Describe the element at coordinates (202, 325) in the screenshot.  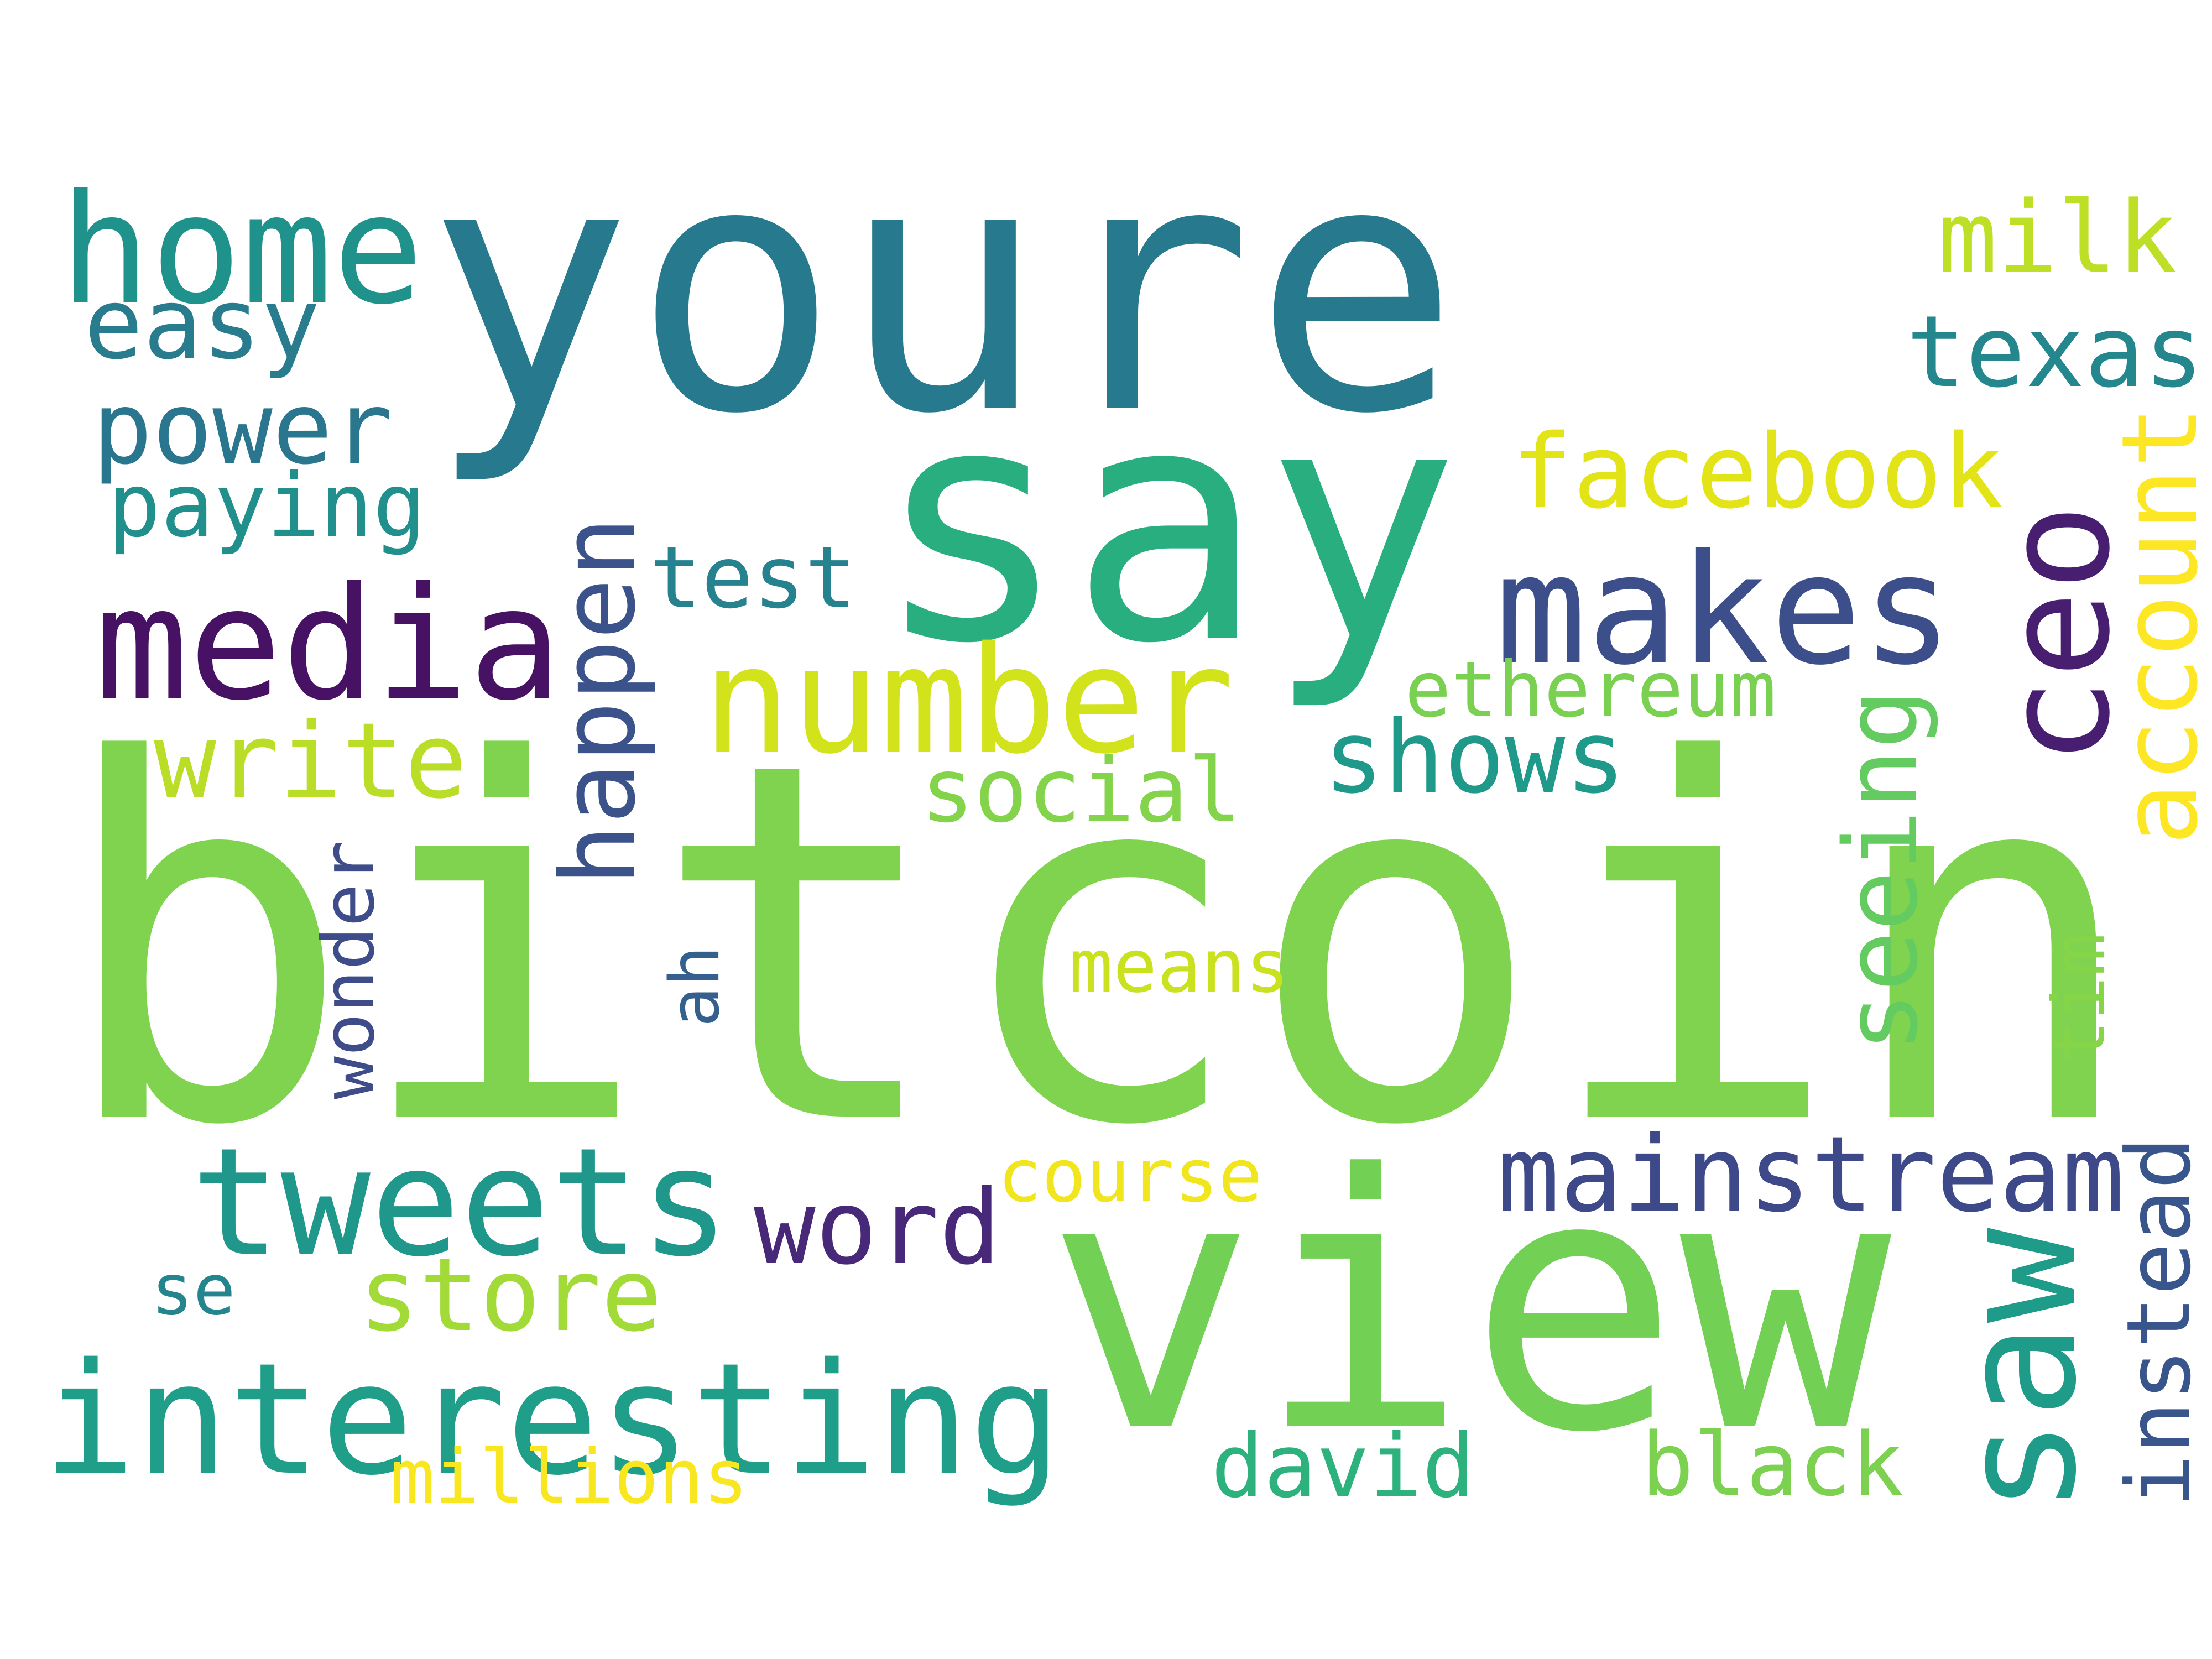
I see `word-easy: easy` at that location.